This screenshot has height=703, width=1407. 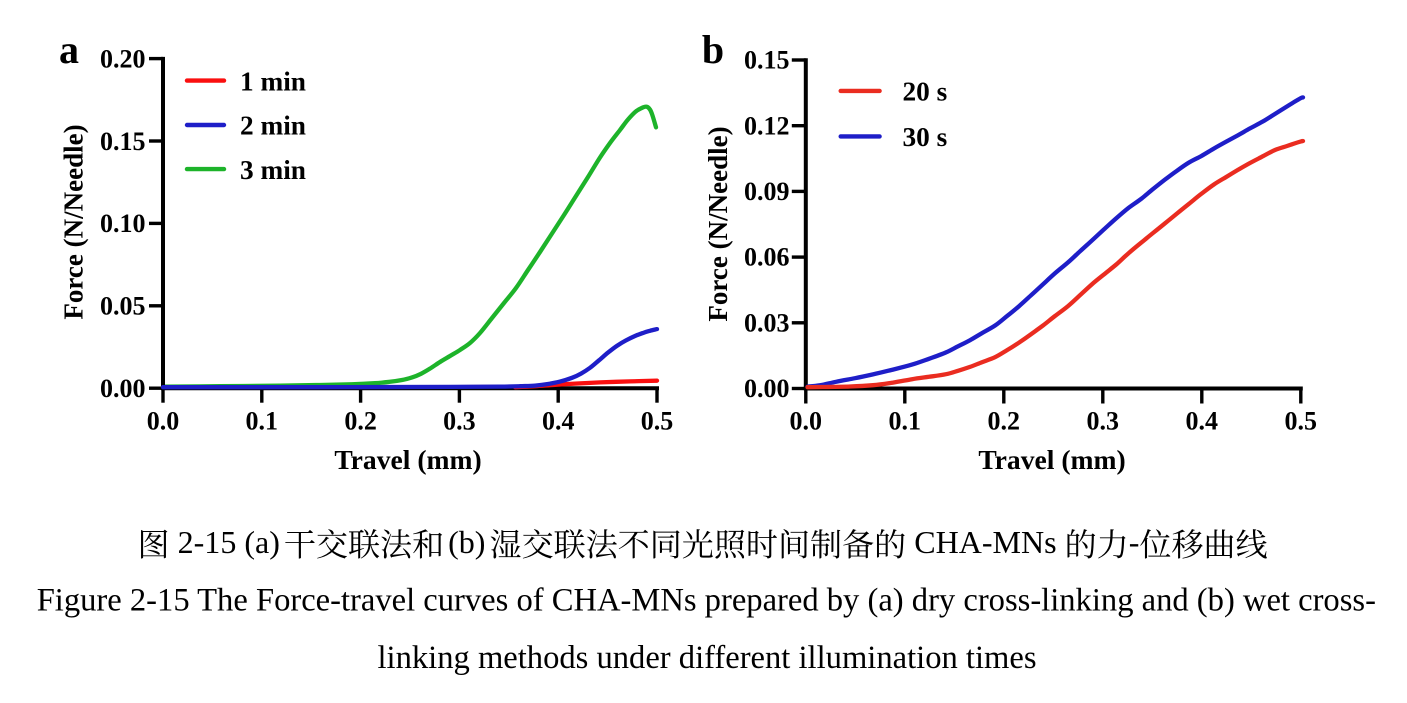 What do you see at coordinates (925, 137) in the screenshot?
I see `svg-text: 30 s` at bounding box center [925, 137].